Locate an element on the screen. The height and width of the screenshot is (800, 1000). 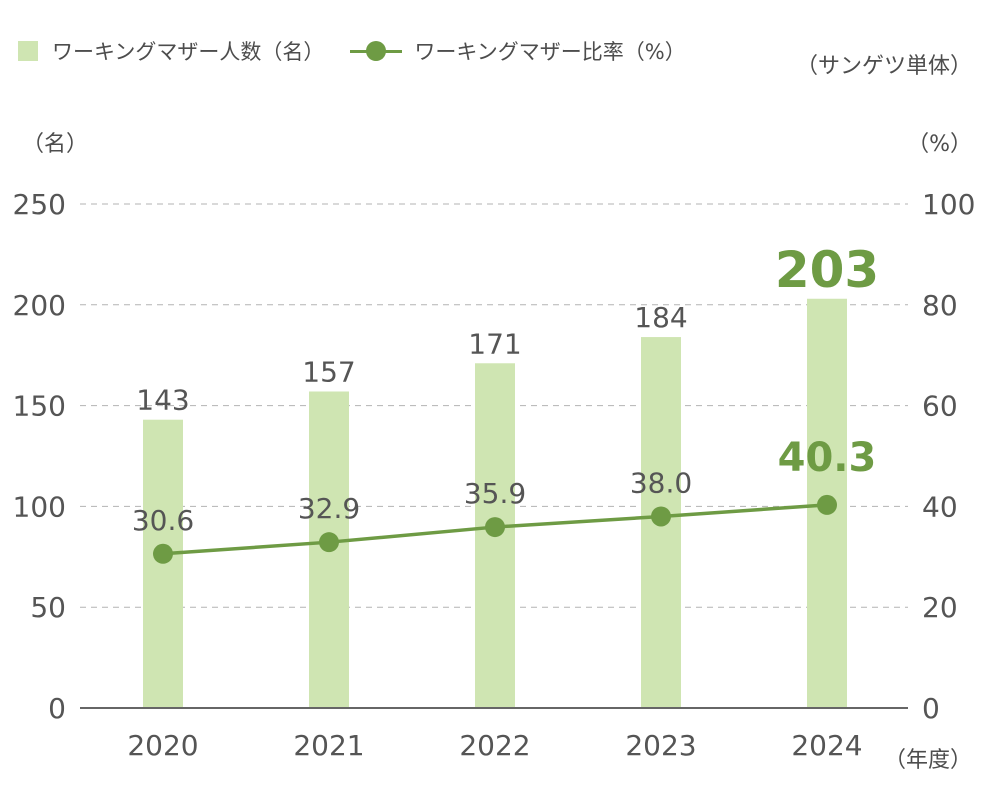
ratio-point-2023 is located at coordinates (661, 516).